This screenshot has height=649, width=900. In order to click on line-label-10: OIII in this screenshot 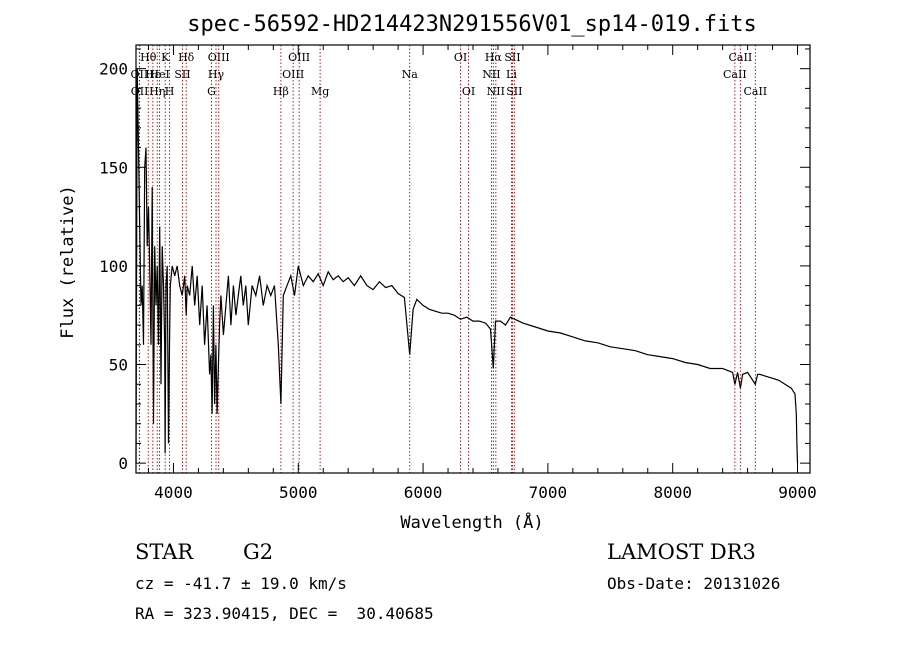, I will do `click(219, 57)`.